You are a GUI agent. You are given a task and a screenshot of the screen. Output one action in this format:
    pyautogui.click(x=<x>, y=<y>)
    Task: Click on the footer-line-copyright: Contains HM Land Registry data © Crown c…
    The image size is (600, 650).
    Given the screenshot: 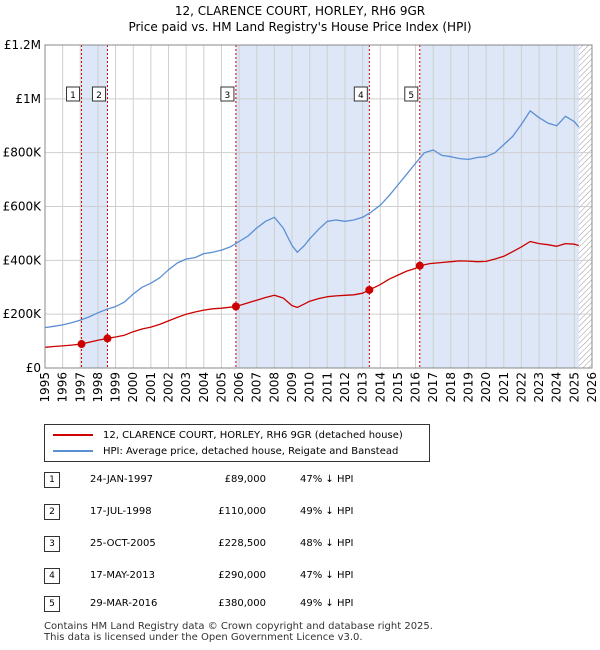 What is the action you would take?
    pyautogui.click(x=238, y=626)
    